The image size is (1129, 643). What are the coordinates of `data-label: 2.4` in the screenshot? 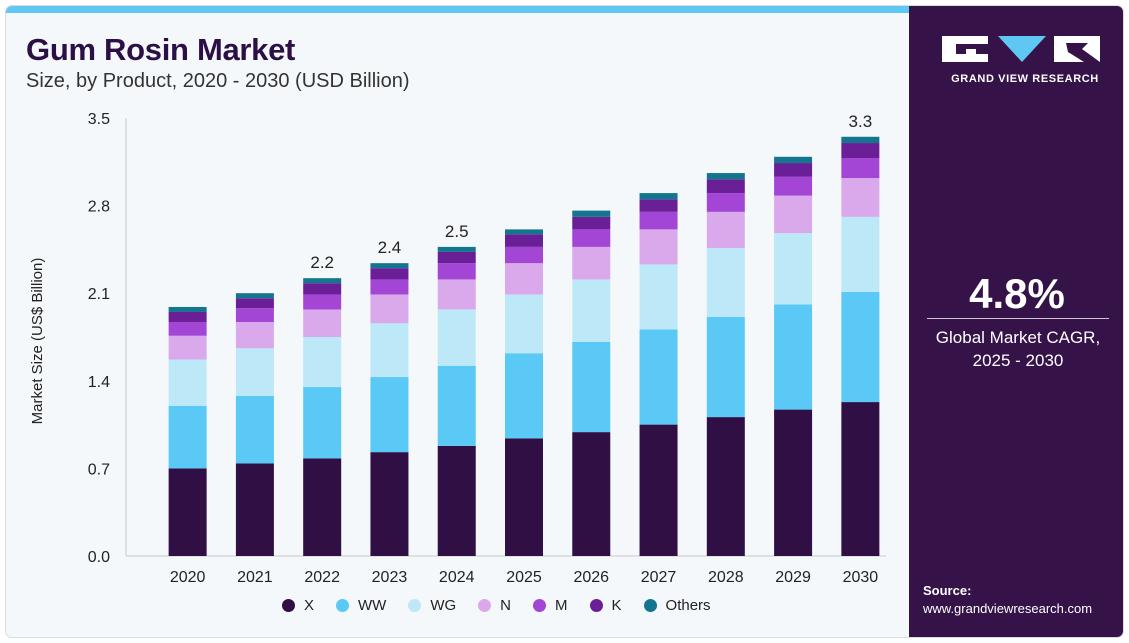 It's located at (390, 247).